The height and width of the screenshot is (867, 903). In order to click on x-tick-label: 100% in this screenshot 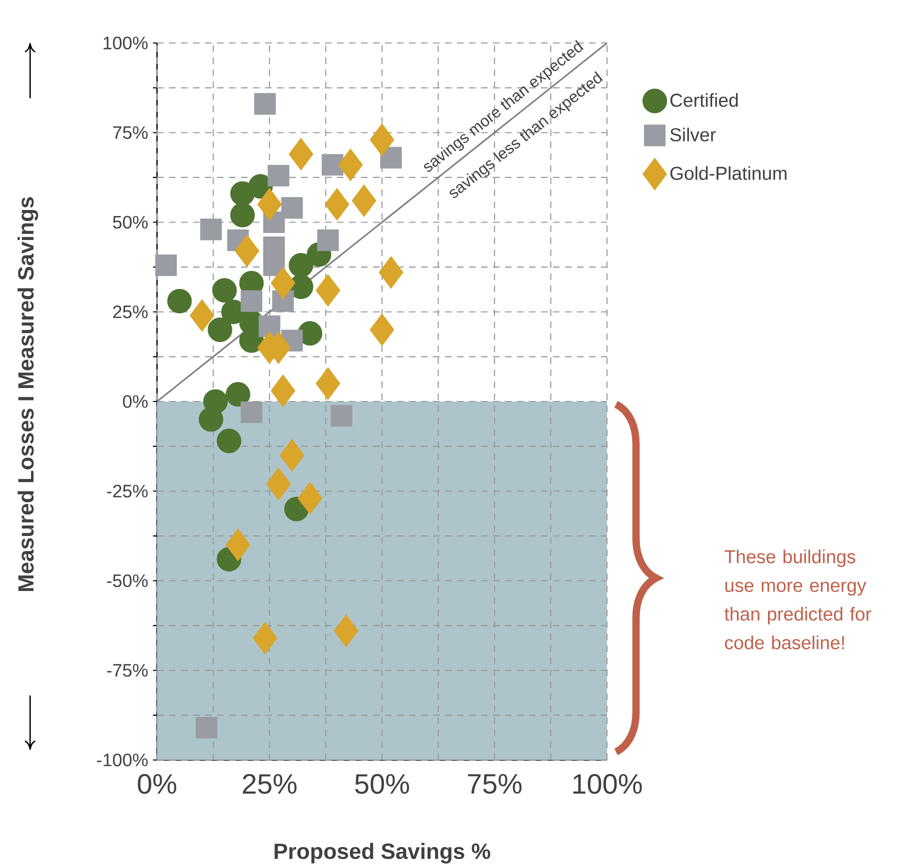, I will do `click(607, 784)`.